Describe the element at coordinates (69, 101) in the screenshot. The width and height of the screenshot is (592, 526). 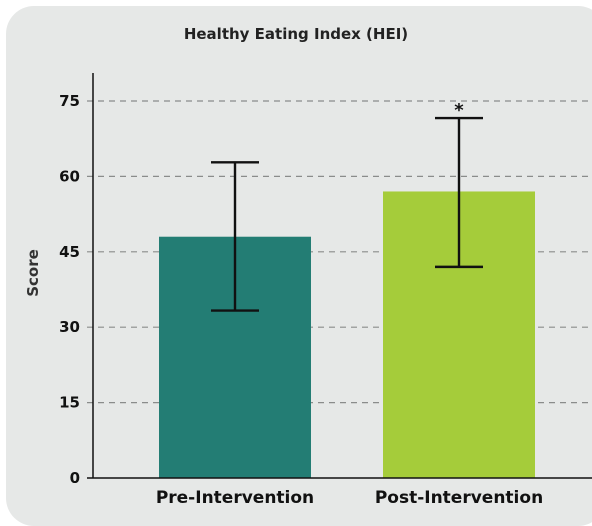
I see `y-tick-label: 75` at that location.